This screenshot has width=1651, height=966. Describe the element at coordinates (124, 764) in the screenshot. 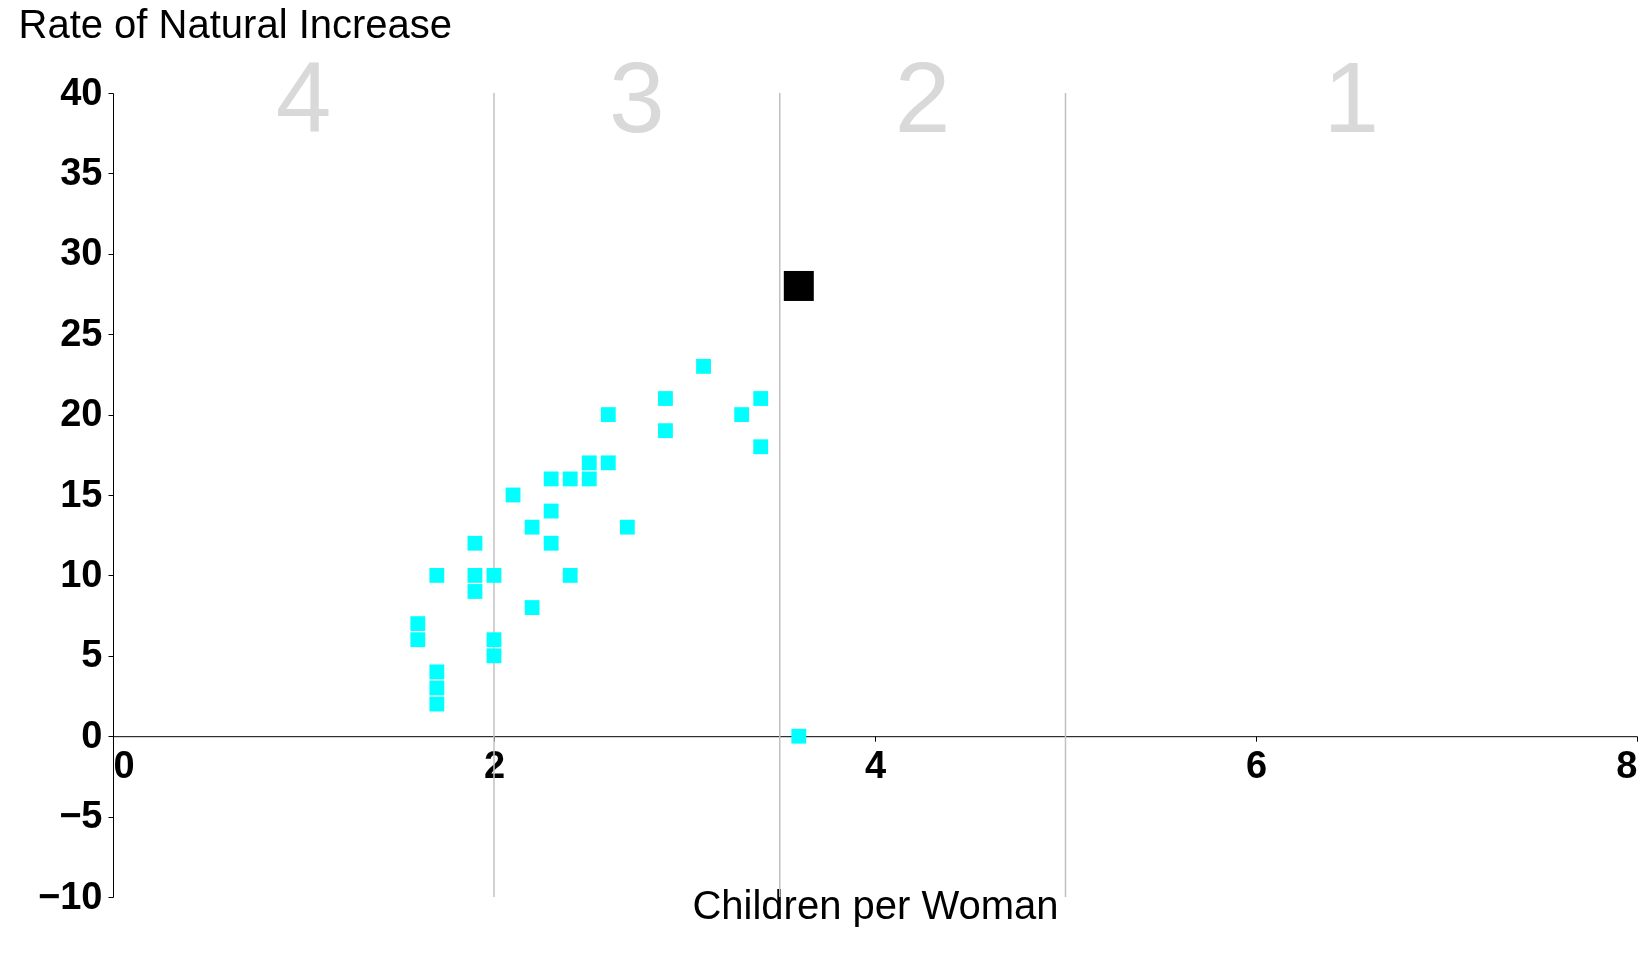

I see `x-tick-label: 0` at that location.